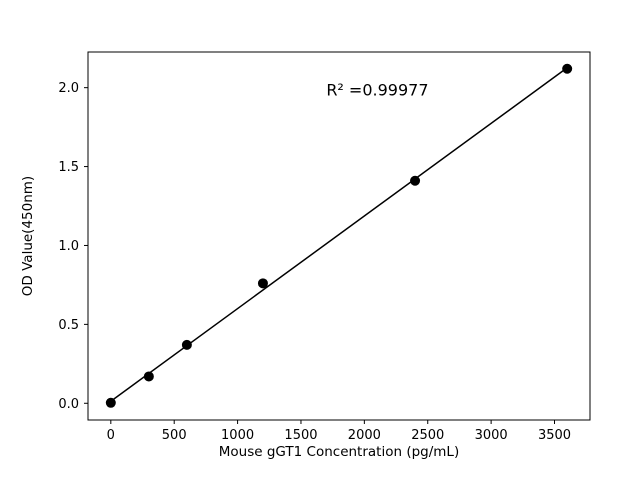 Image resolution: width=640 pixels, height=480 pixels. I want to click on x-tick-label: 1500, so click(300, 435).